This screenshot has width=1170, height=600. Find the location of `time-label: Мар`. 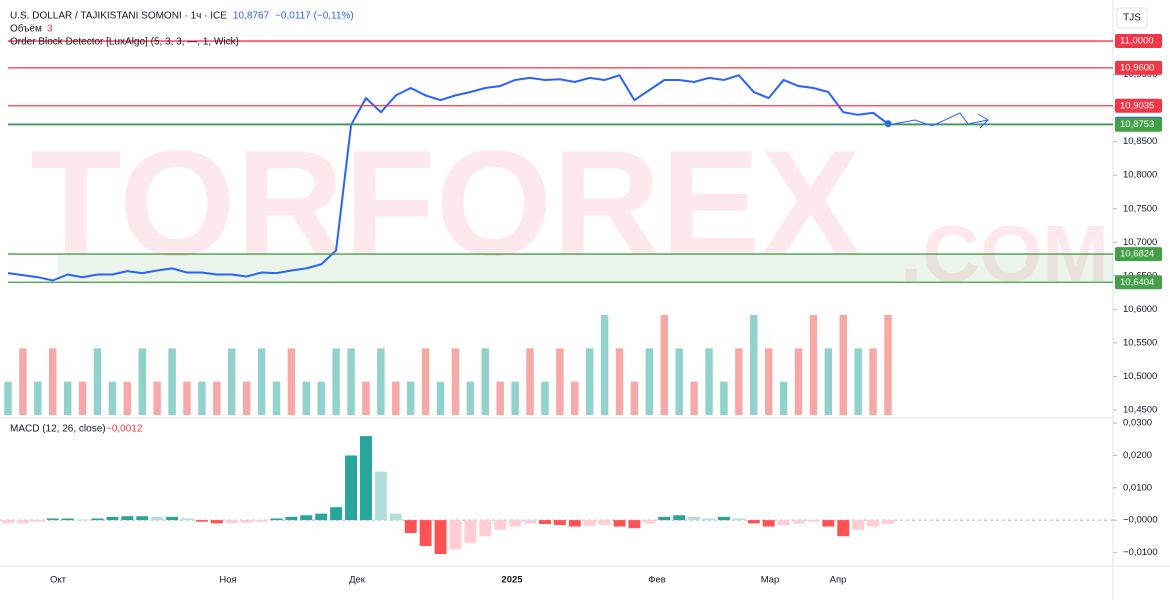

time-label: Мар is located at coordinates (770, 580).